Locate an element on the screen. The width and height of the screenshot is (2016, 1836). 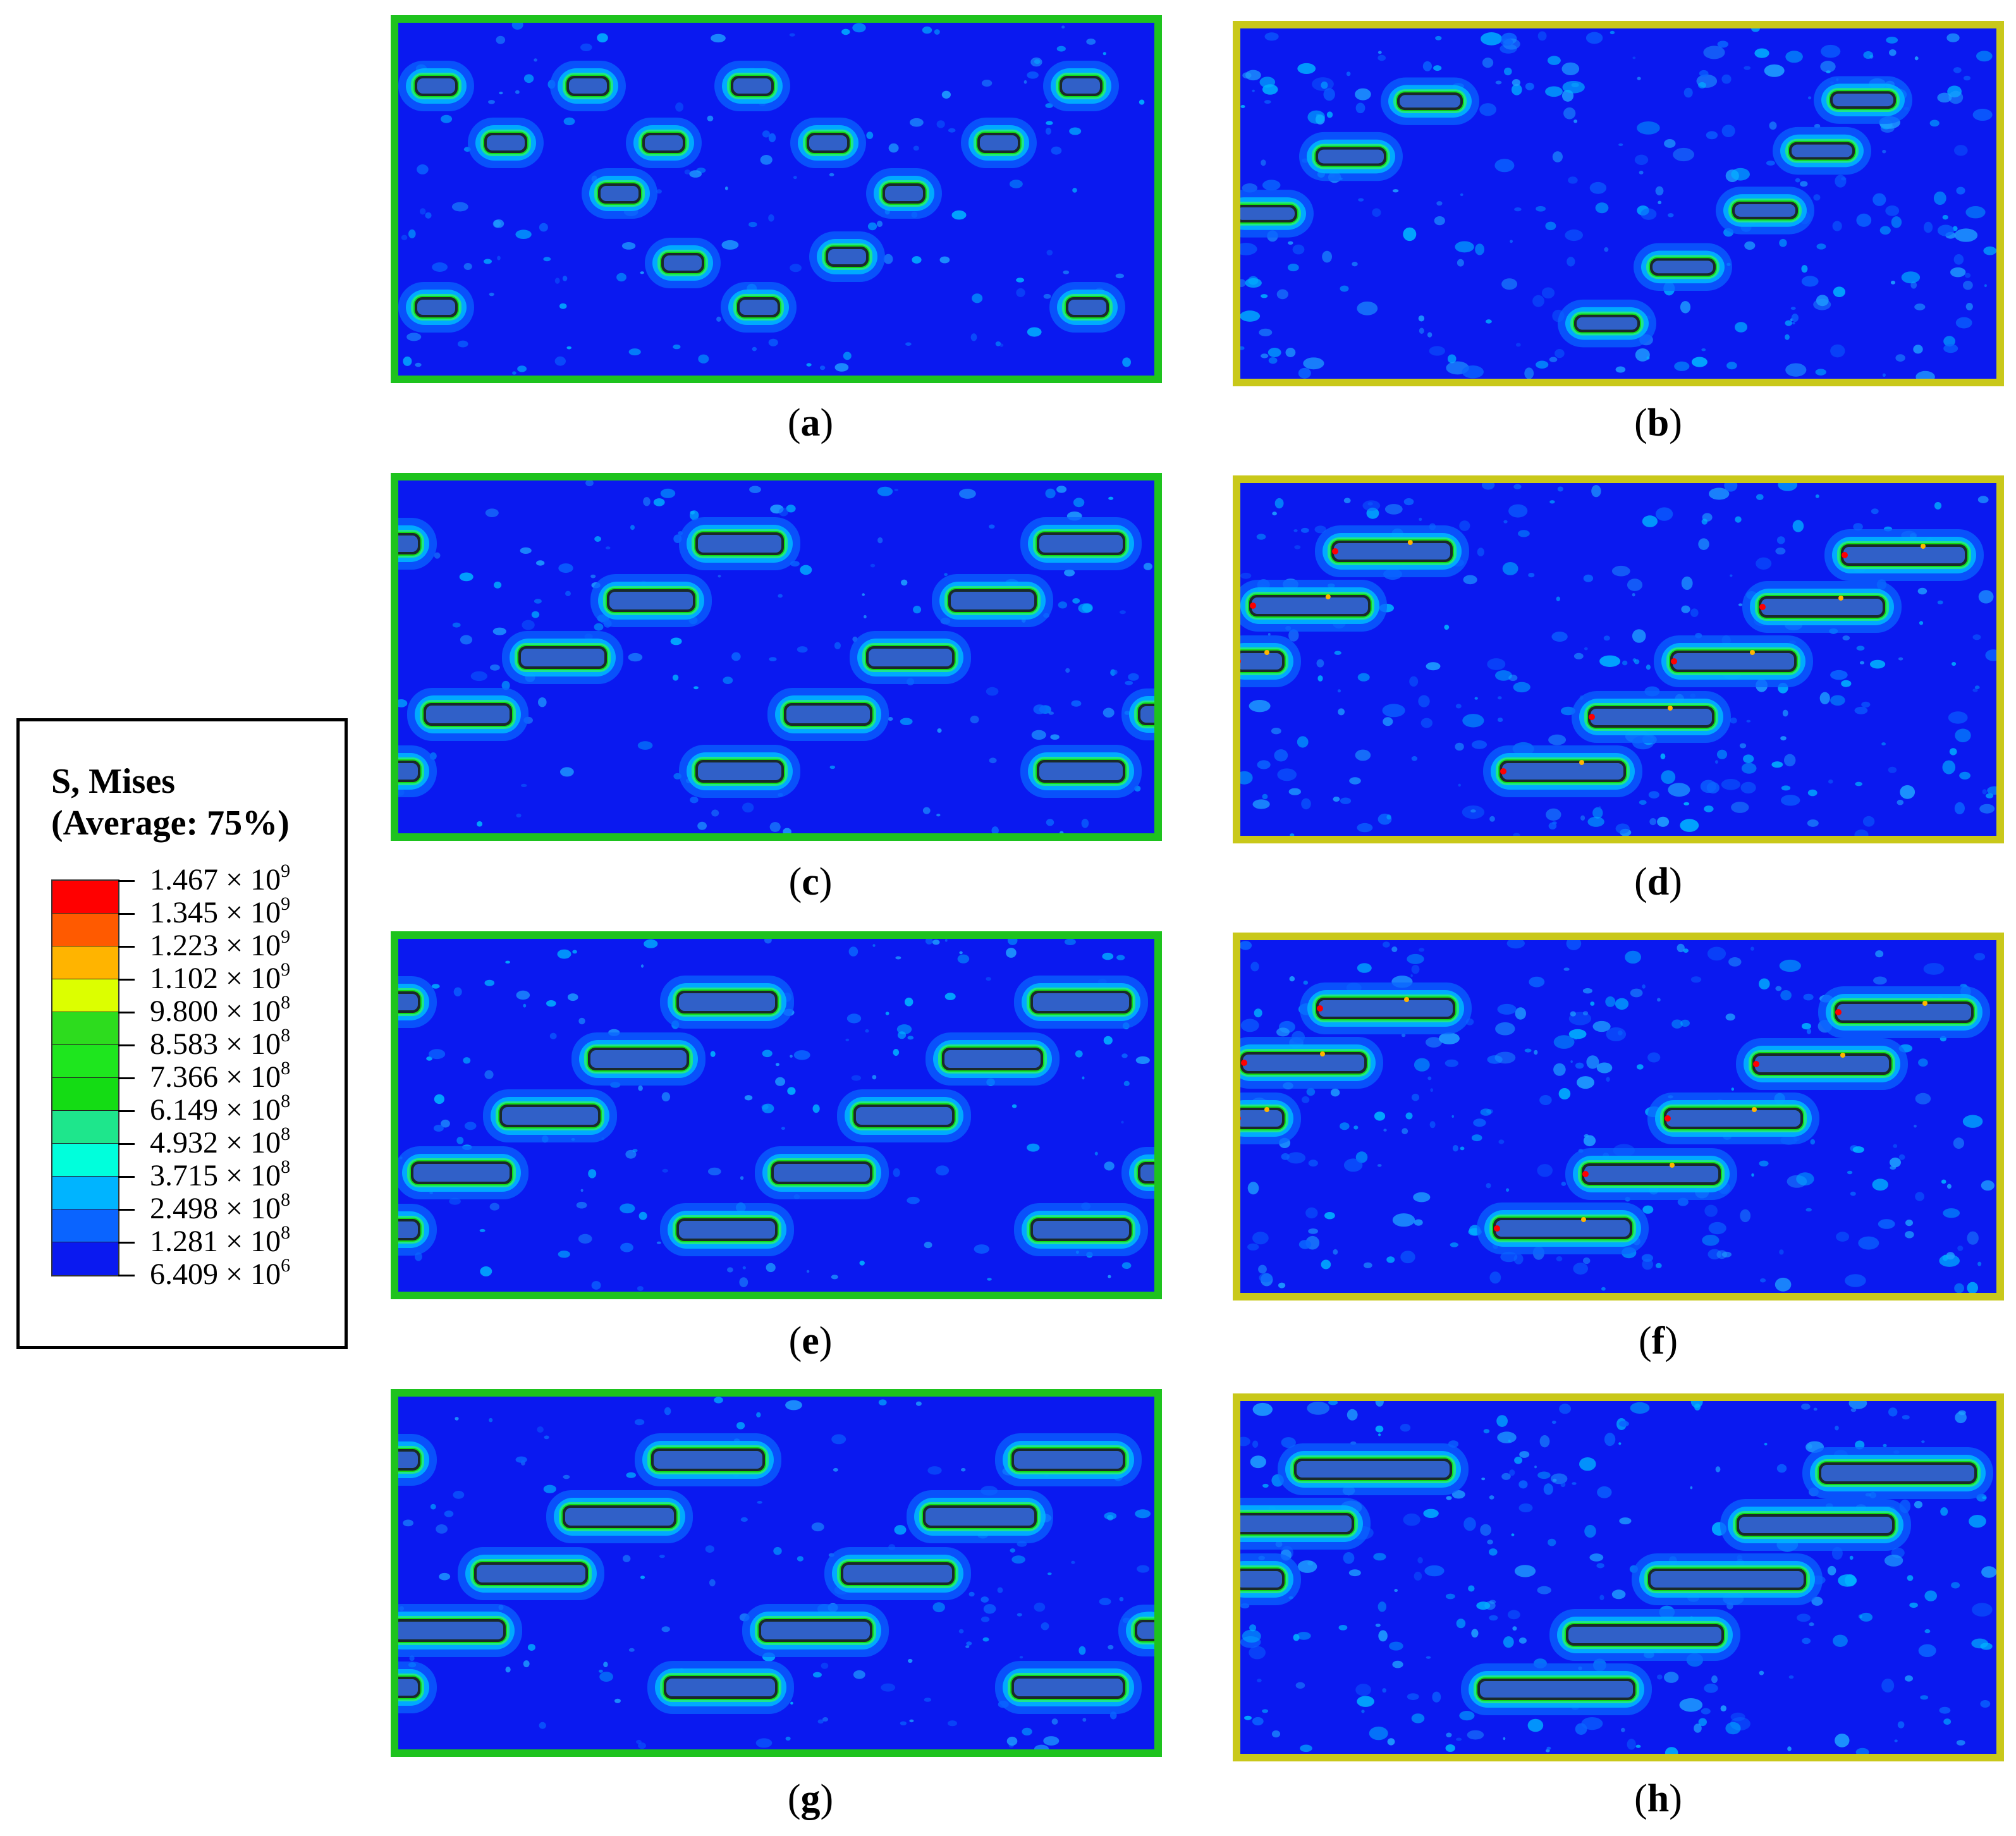
contour-panel-b is located at coordinates (1619, 203).